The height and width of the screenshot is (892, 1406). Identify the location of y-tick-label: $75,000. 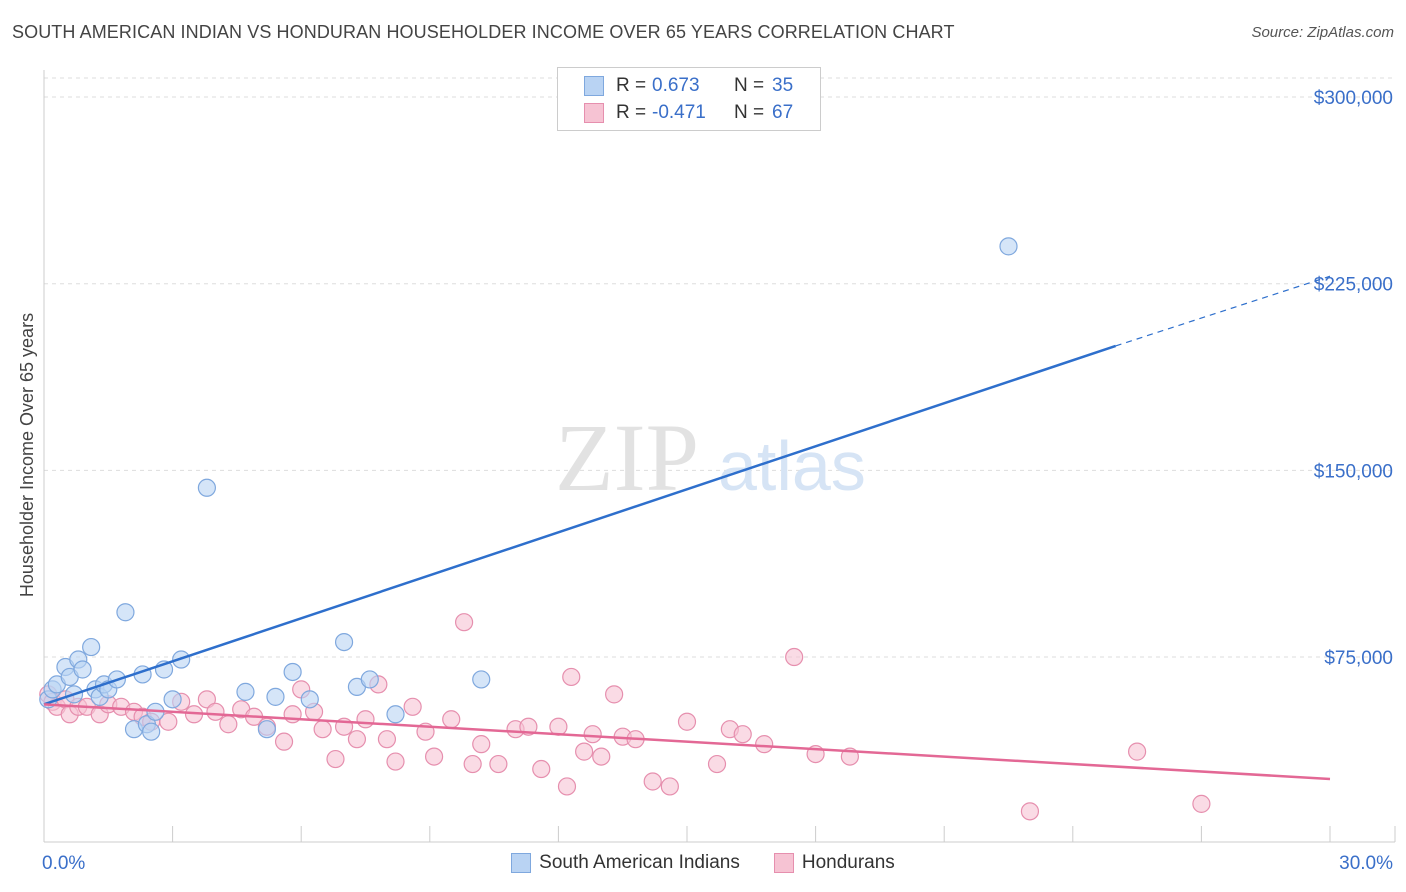
(1358, 658).